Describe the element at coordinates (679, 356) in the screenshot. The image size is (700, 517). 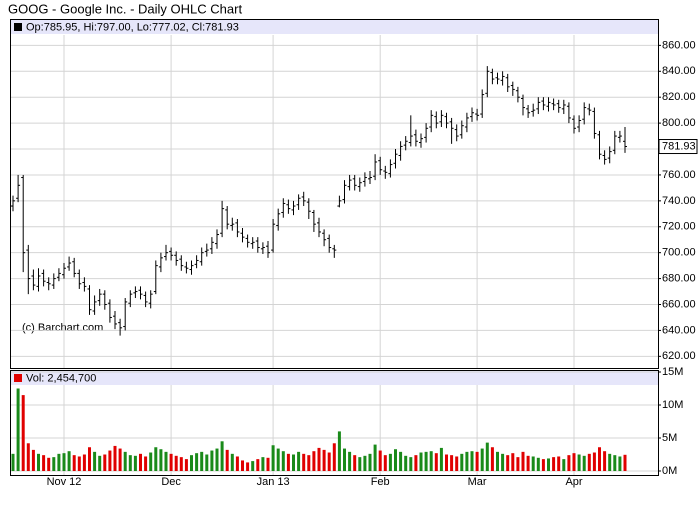
I see `y-tick-label: 620.00` at that location.